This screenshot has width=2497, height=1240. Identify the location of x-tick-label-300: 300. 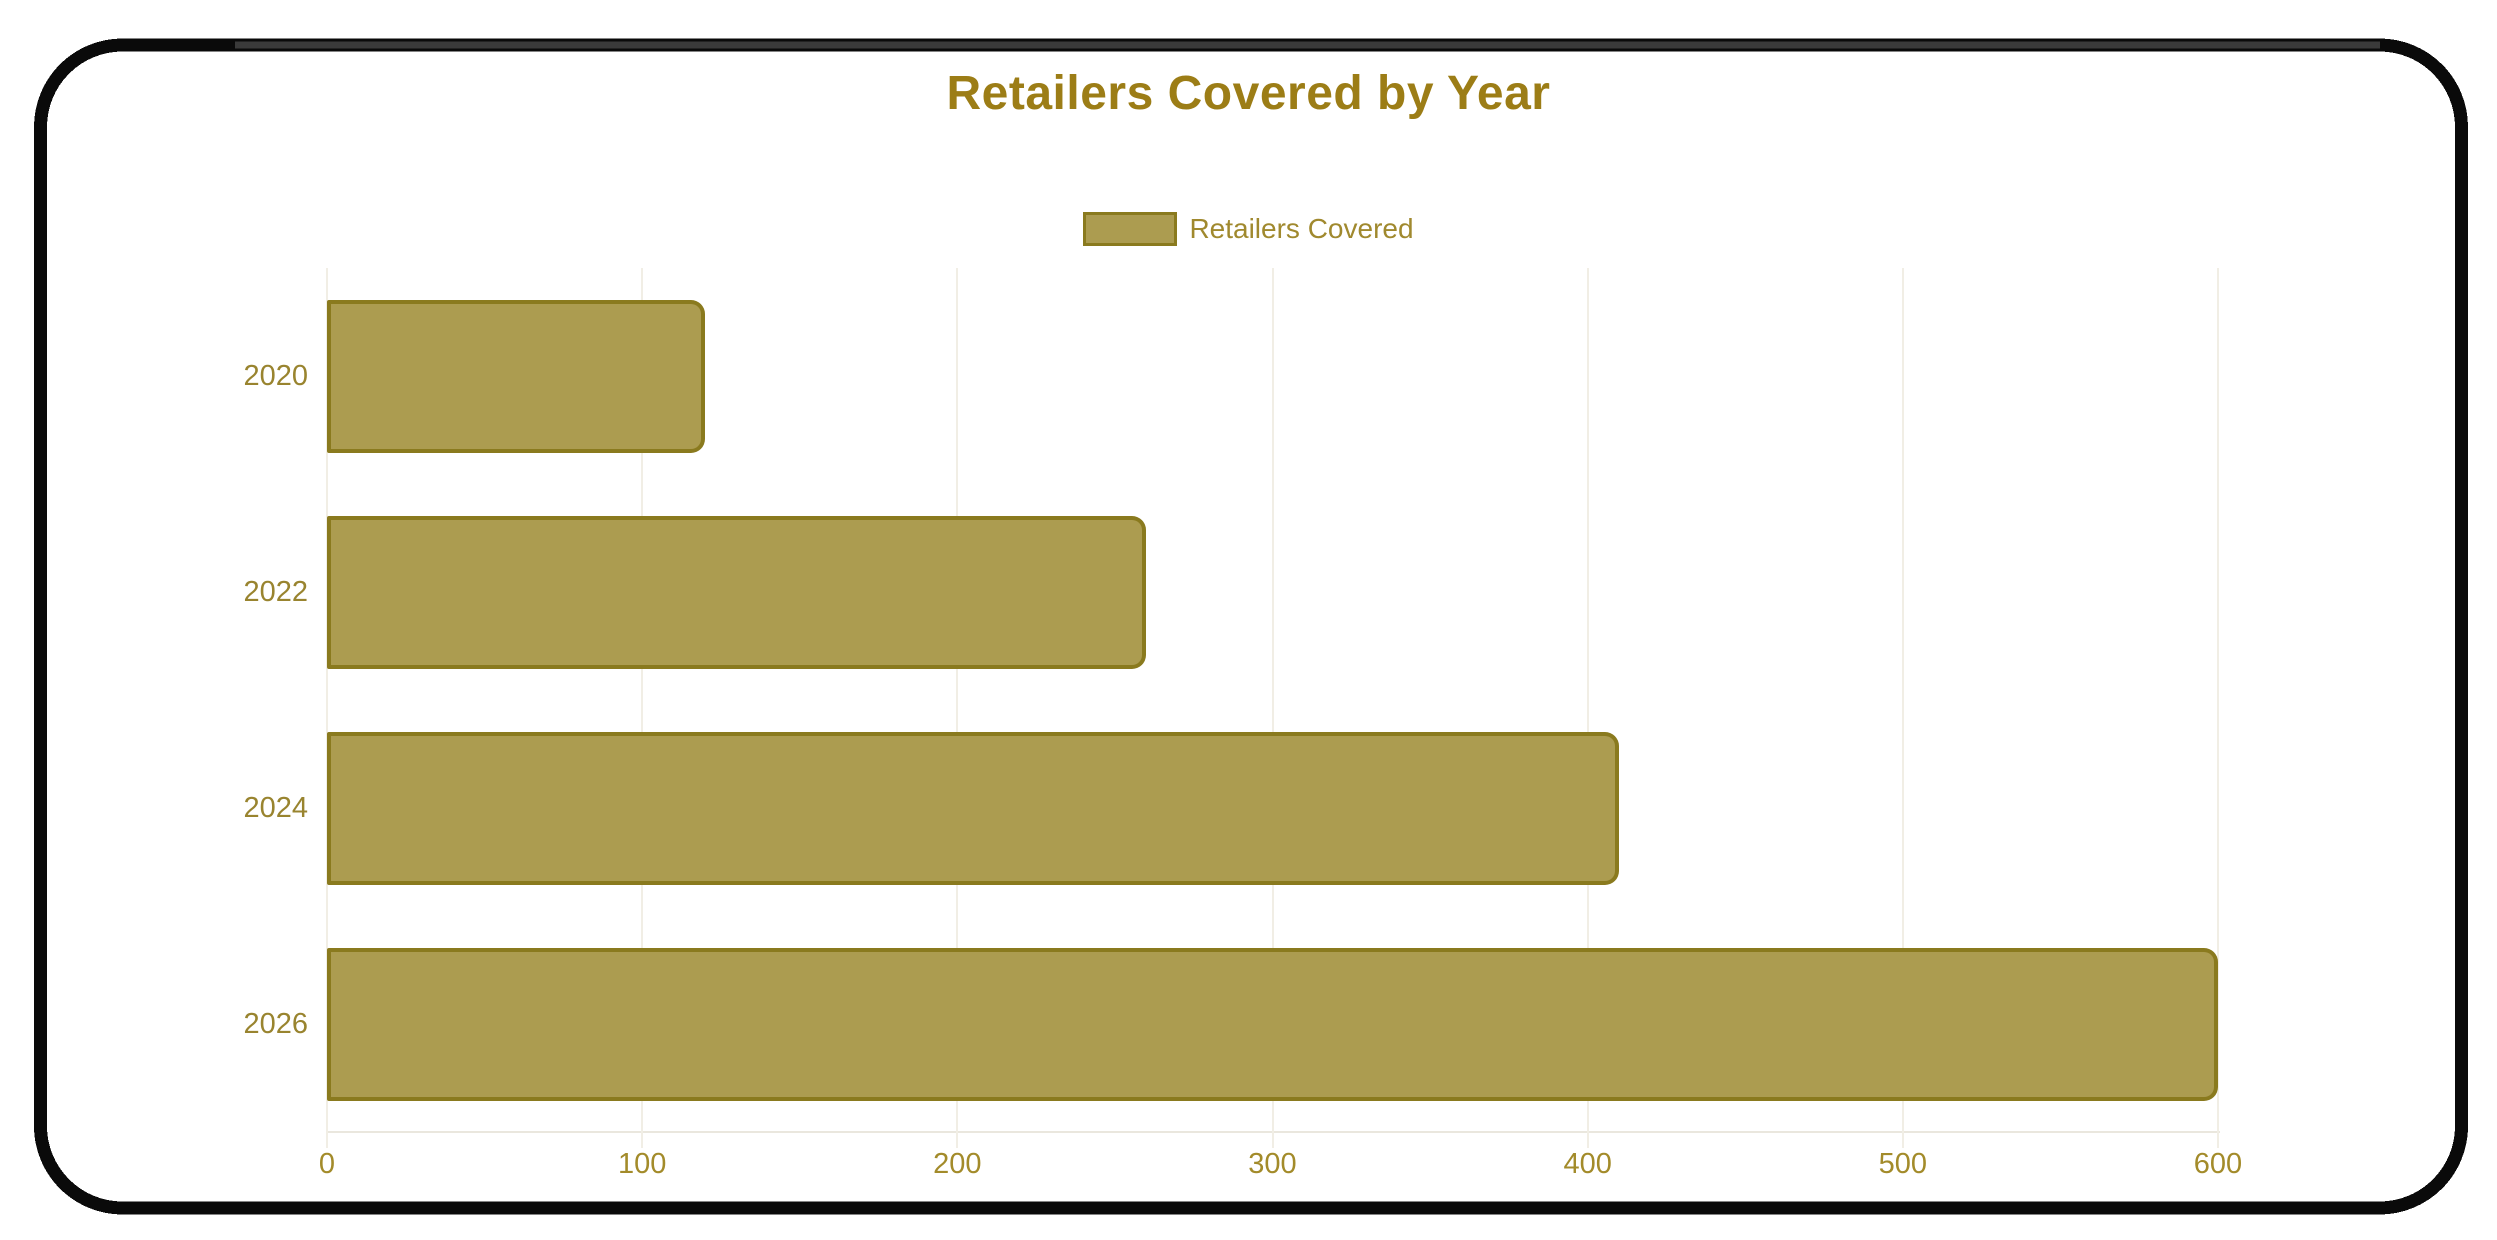
(1272, 1164).